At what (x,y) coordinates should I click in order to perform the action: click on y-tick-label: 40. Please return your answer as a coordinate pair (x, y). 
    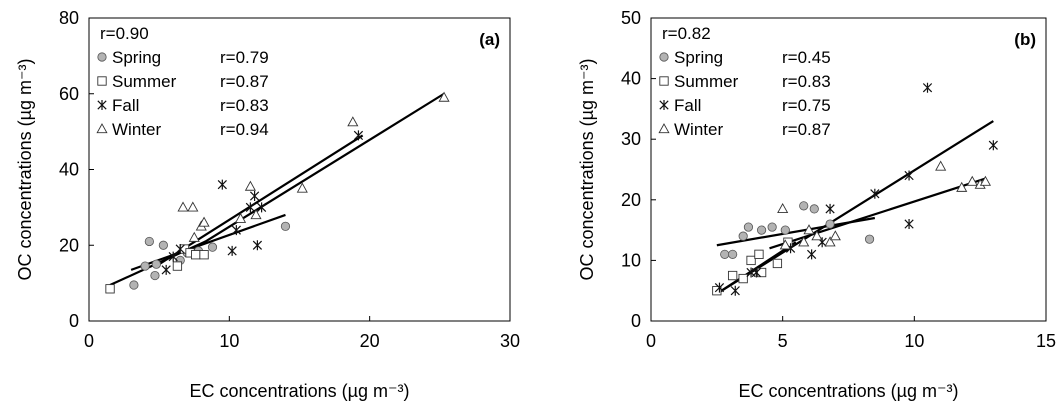
    Looking at the image, I should click on (69, 170).